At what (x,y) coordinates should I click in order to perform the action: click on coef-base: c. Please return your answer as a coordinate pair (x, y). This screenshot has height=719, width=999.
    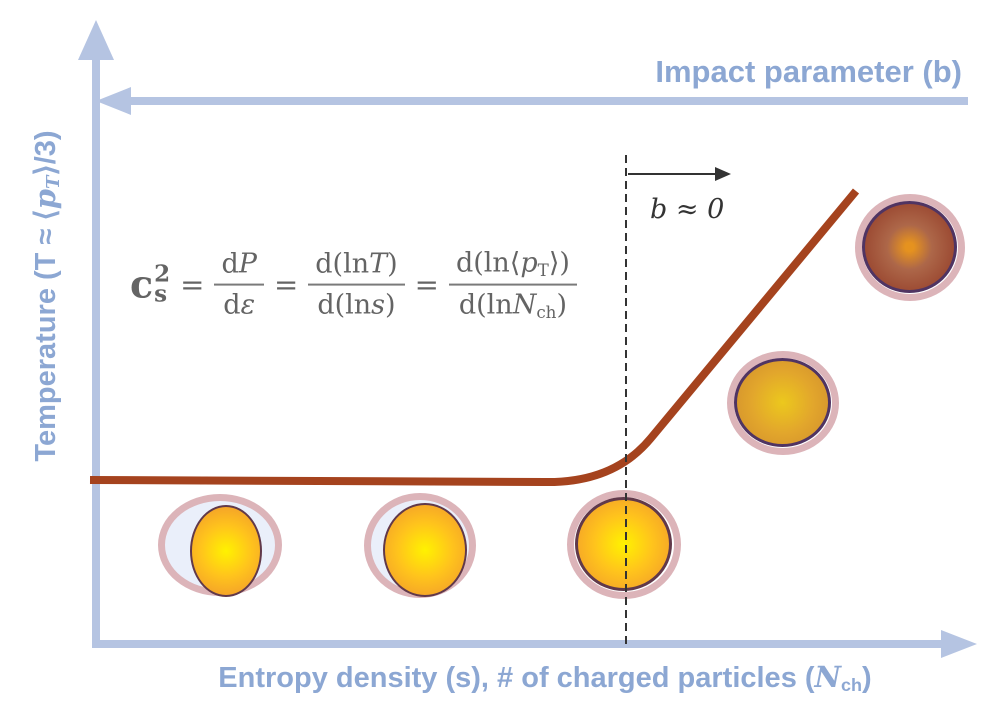
    Looking at the image, I should click on (142, 284).